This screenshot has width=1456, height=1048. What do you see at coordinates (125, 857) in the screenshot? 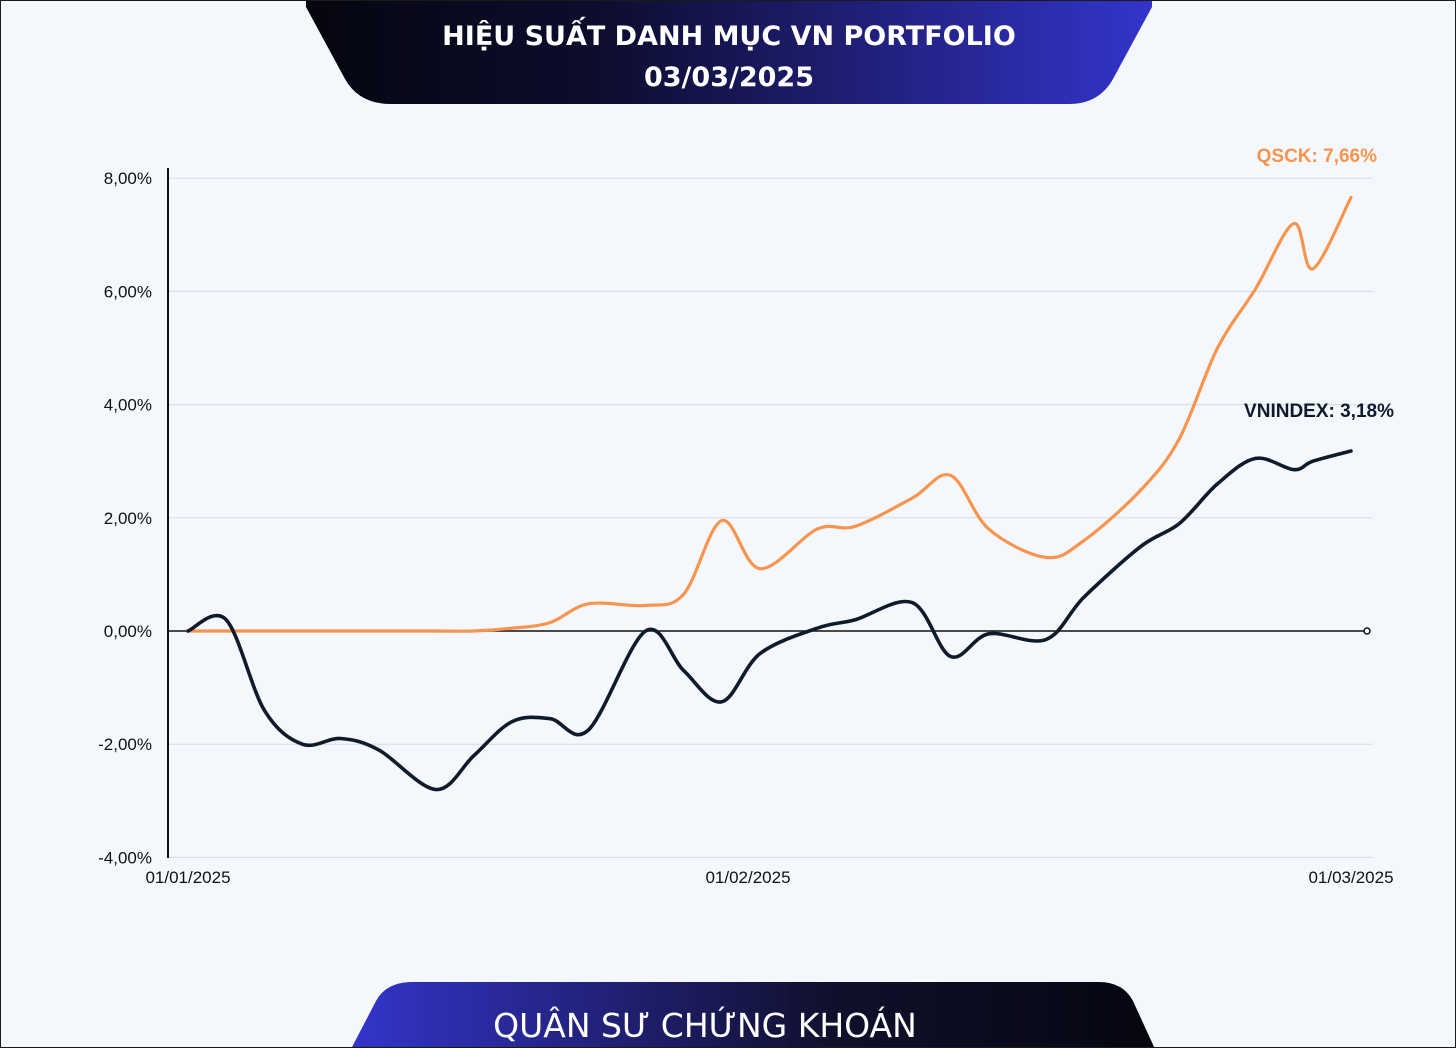
I see `y-tick-label: -4,00%` at bounding box center [125, 857].